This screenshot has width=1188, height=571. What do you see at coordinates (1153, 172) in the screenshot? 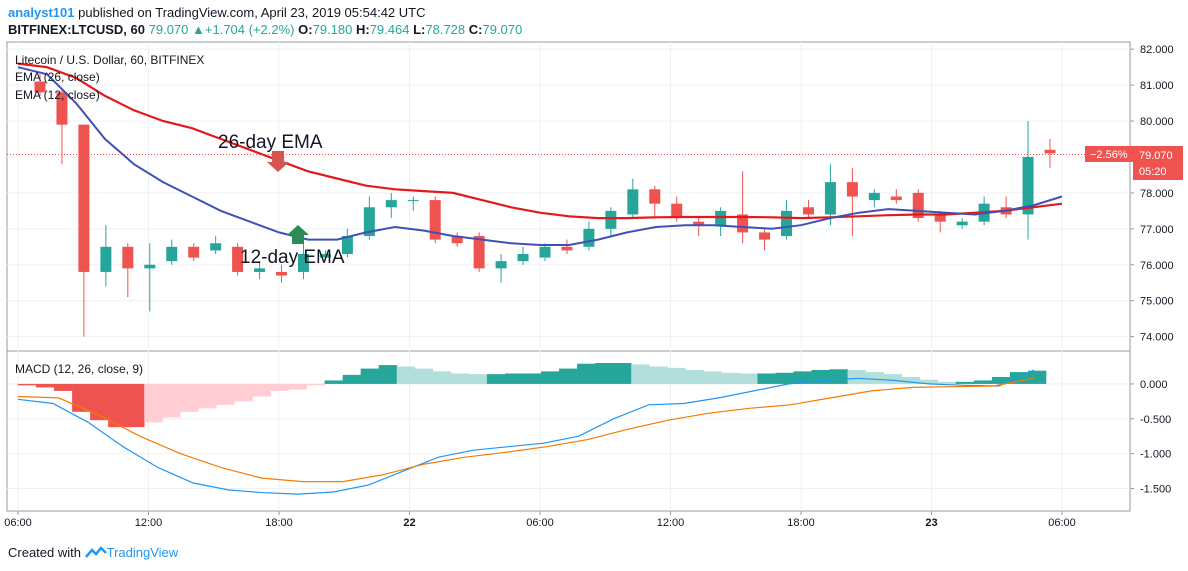
I see `bar-countdown: 05:20` at bounding box center [1153, 172].